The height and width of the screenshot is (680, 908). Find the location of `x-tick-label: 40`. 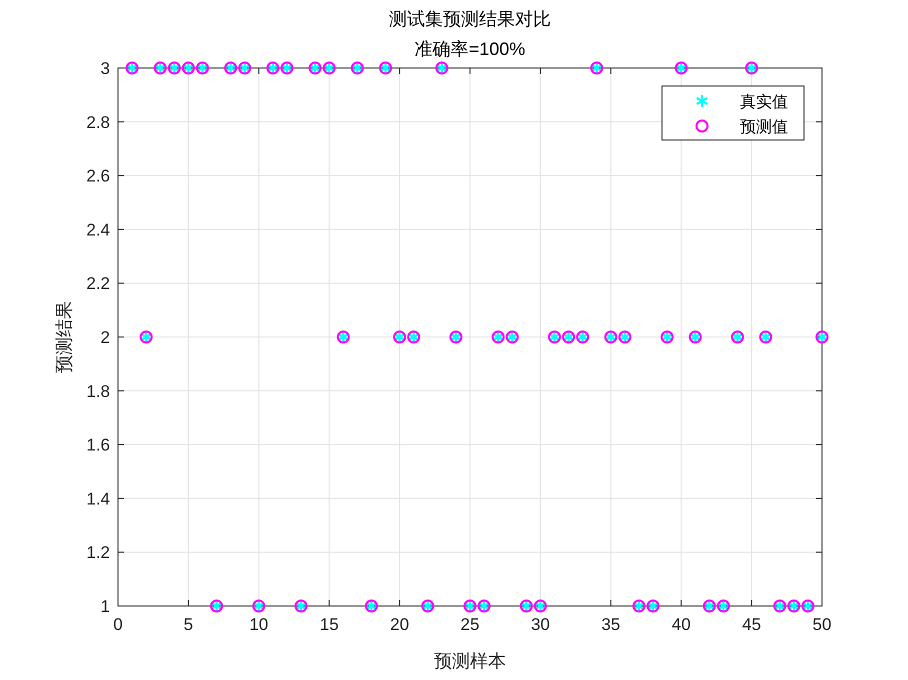

x-tick-label: 40 is located at coordinates (681, 624).